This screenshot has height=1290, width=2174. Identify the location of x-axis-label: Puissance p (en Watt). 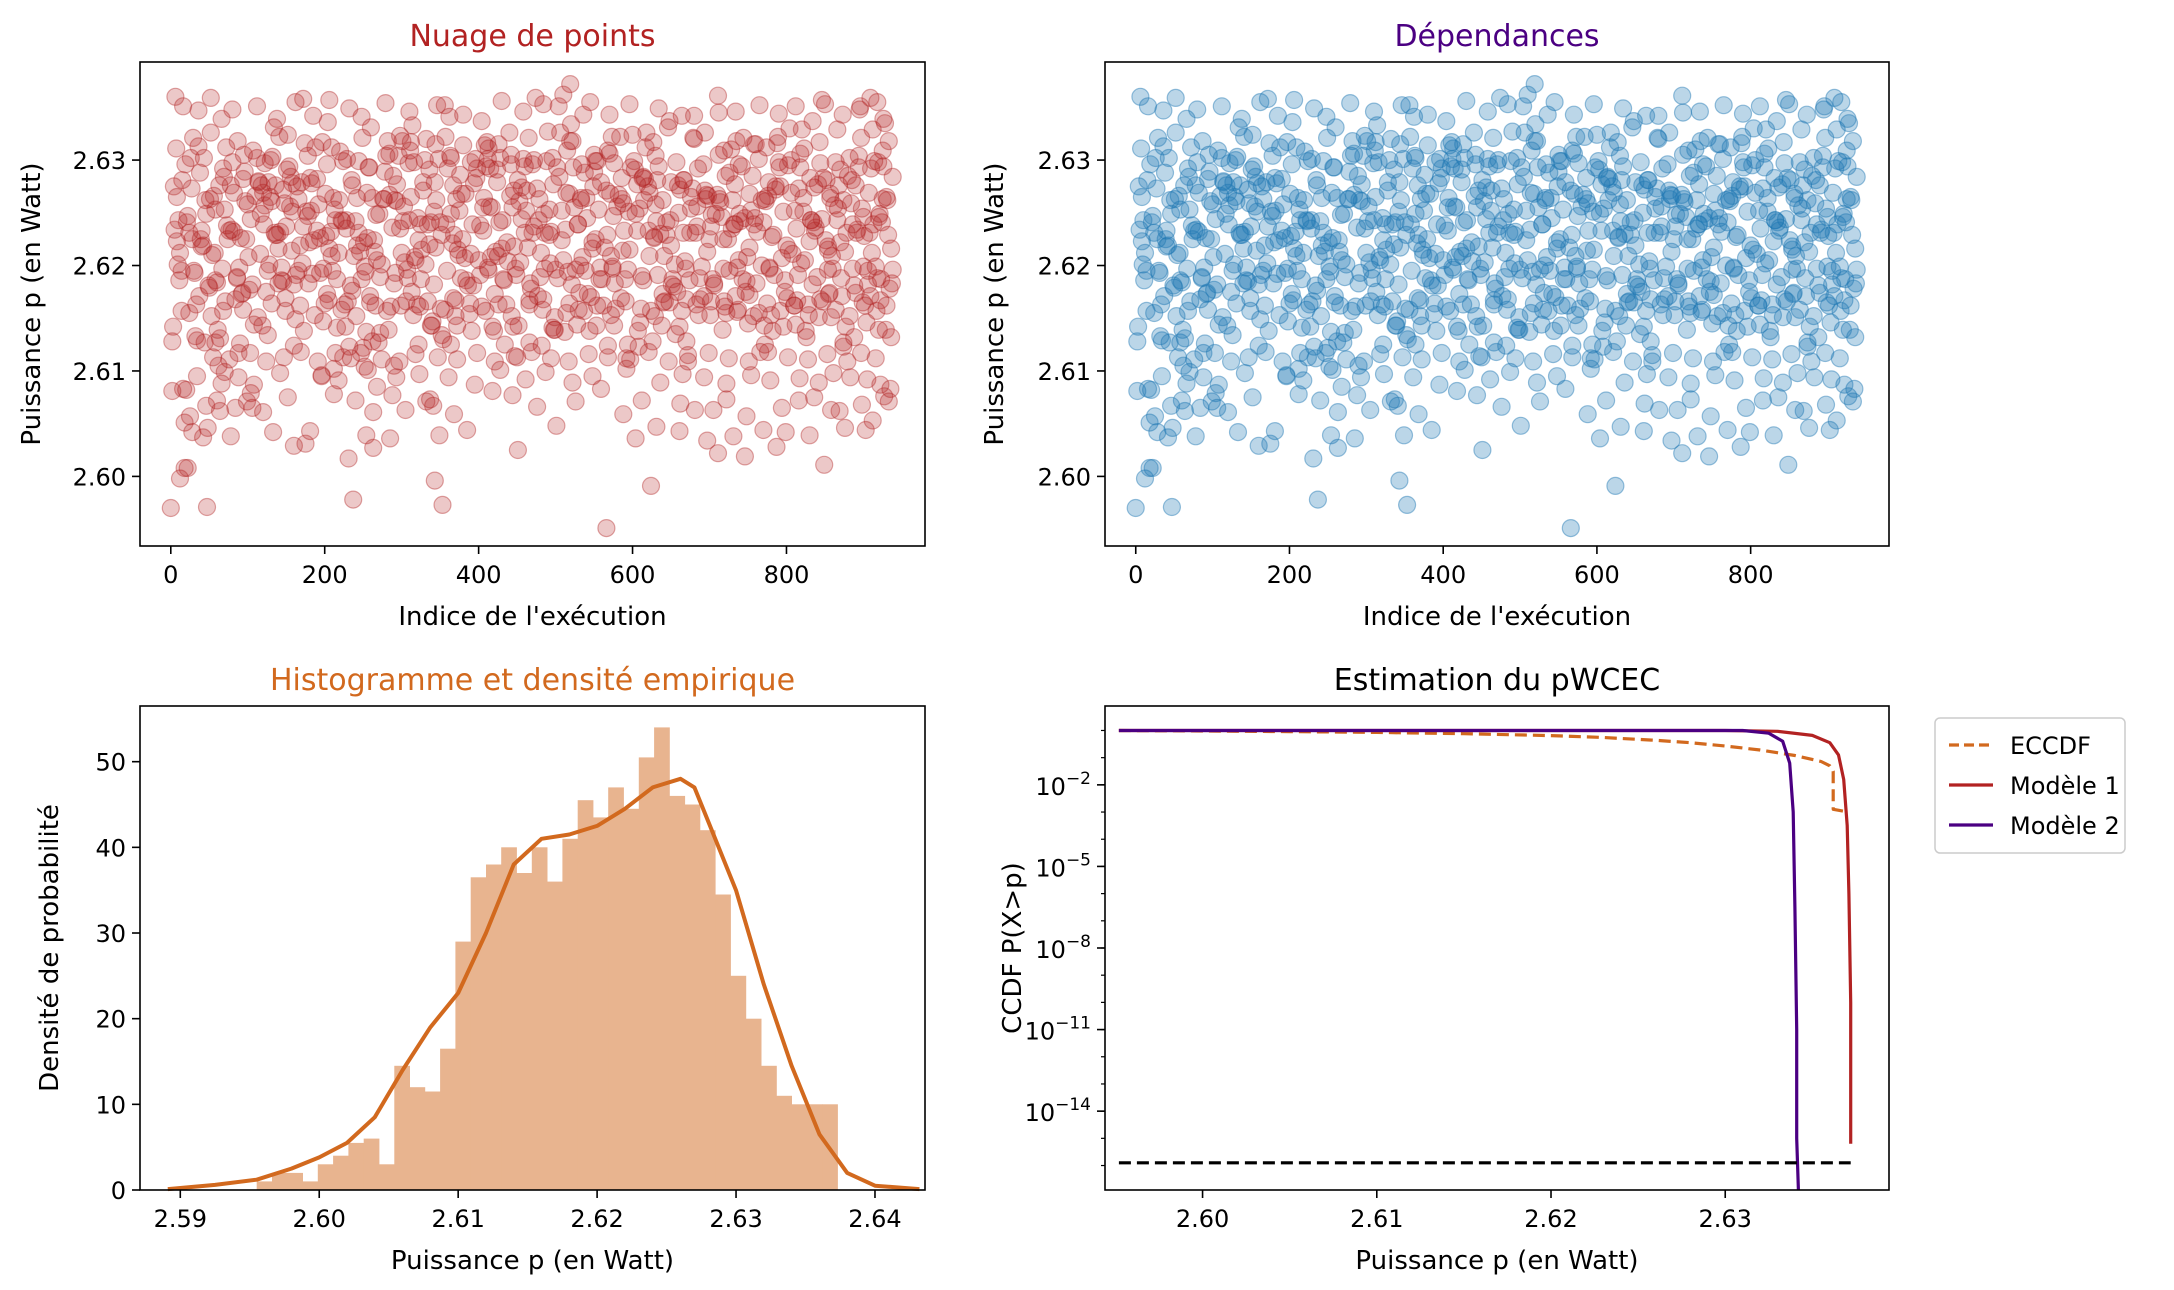
(1496, 1261).